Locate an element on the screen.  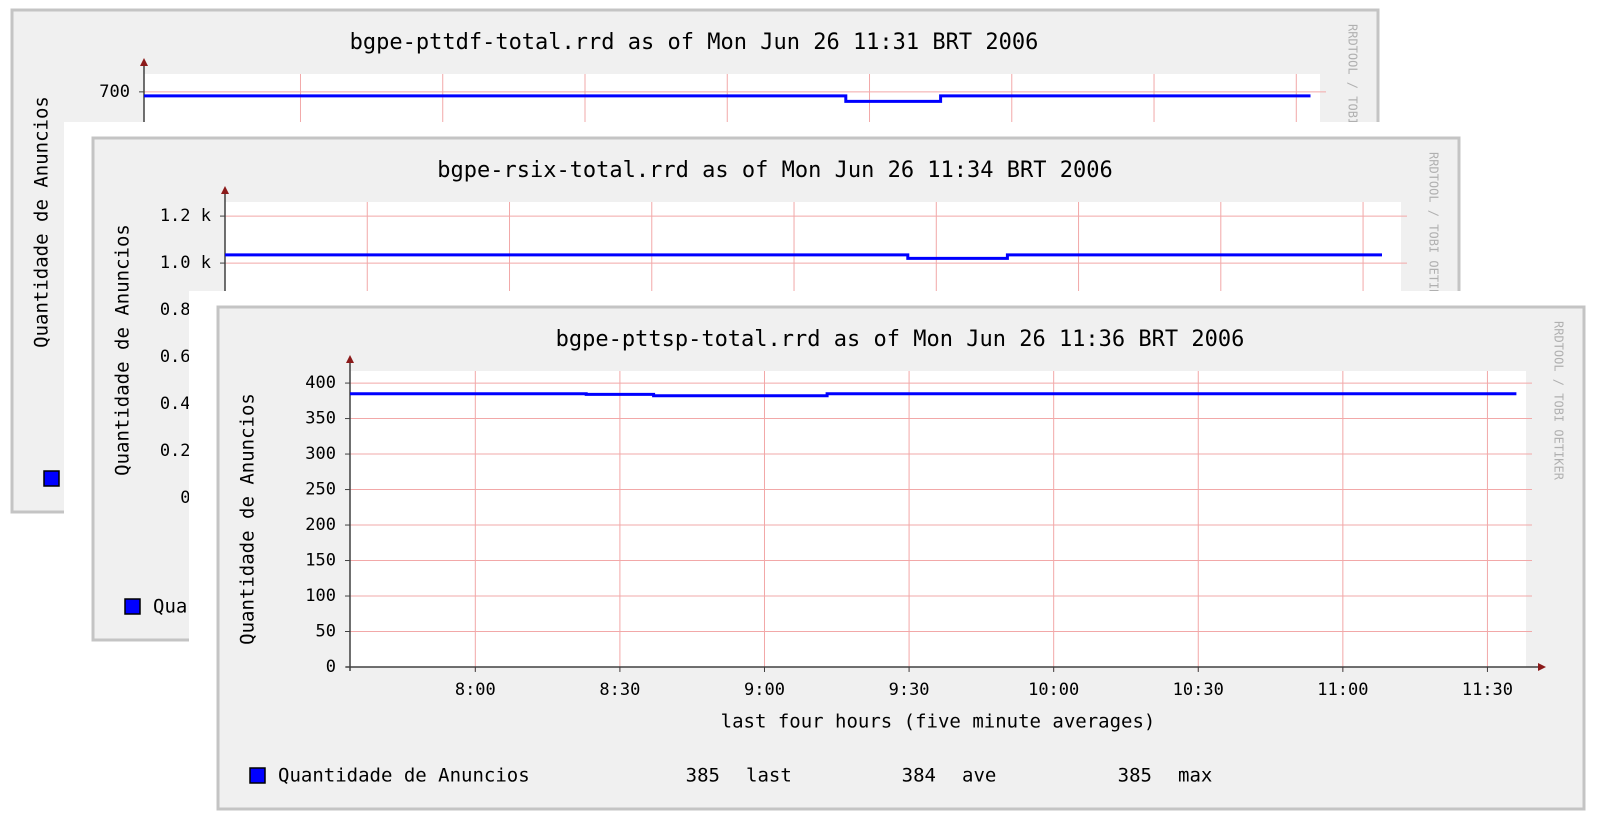
x-tick-label: 9:30 is located at coordinates (909, 690).